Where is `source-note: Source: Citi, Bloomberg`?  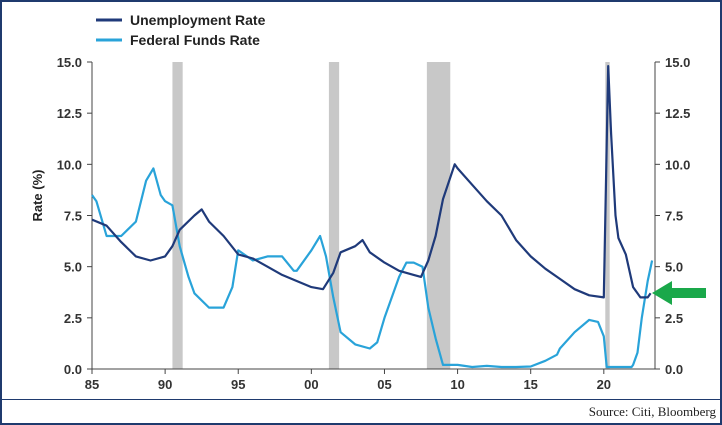 source-note: Source: Citi, Bloomberg is located at coordinates (652, 411).